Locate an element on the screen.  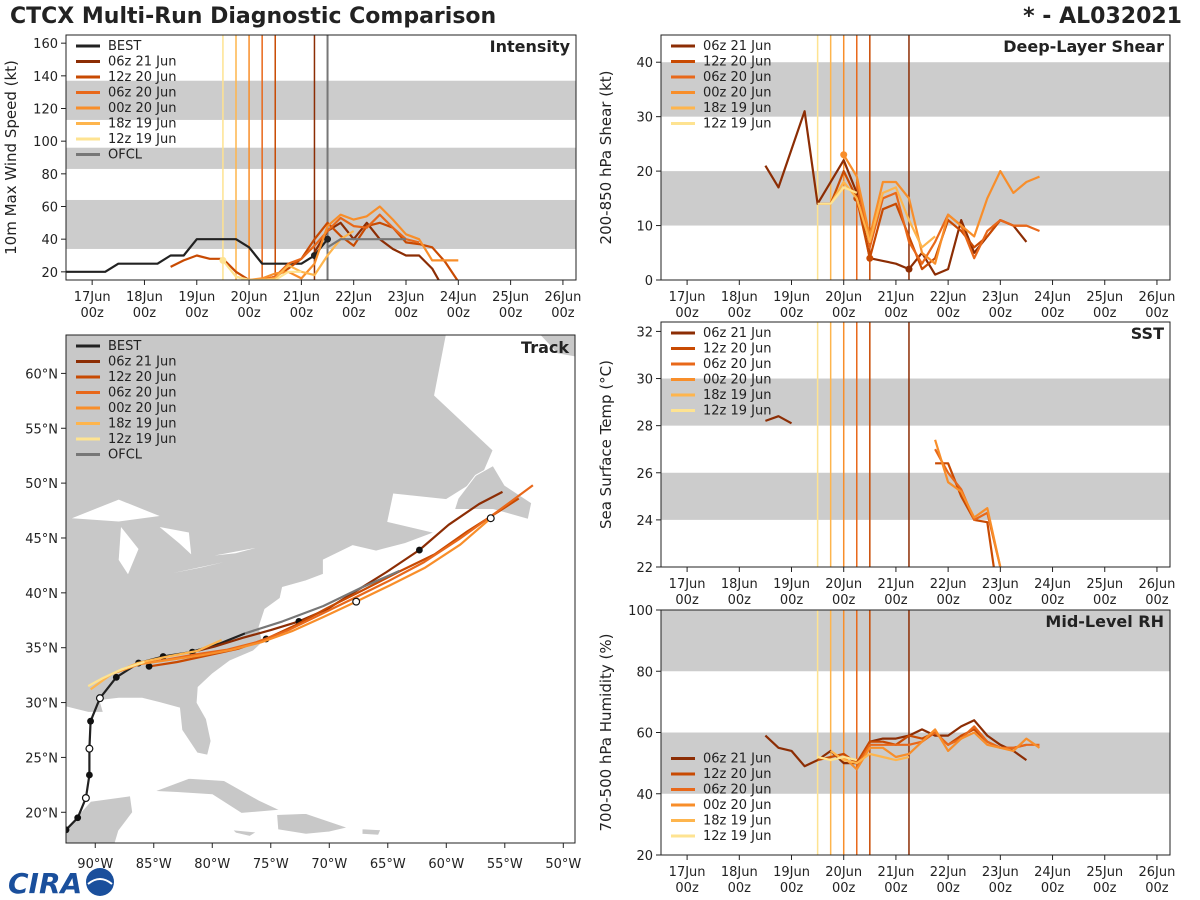
plot-frame is located at coordinates (321, 157).